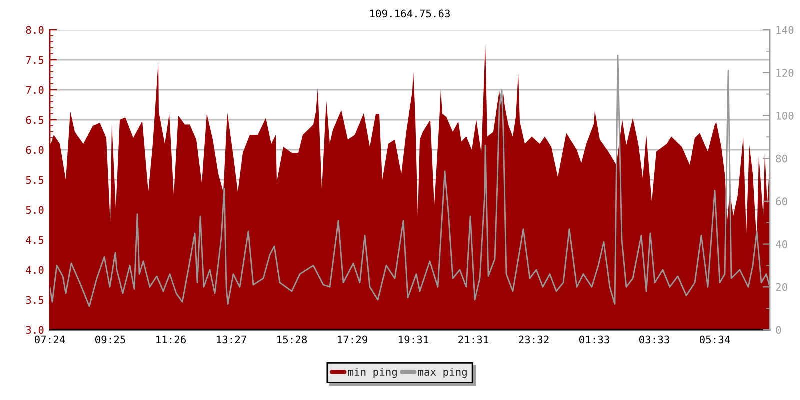 This screenshot has width=800, height=400. What do you see at coordinates (35, 270) in the screenshot?
I see `y-tick-label: 4.0` at bounding box center [35, 270].